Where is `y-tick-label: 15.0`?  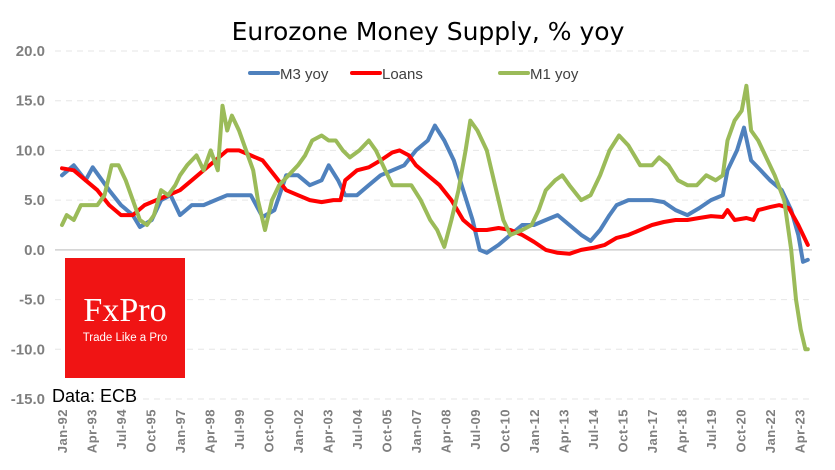 y-tick-label: 15.0 is located at coordinates (30, 101).